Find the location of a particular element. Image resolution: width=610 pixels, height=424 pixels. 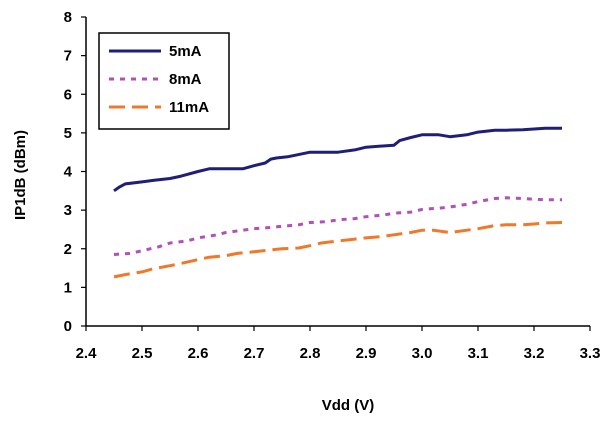

y-tick-label: 3 is located at coordinates (68, 210).